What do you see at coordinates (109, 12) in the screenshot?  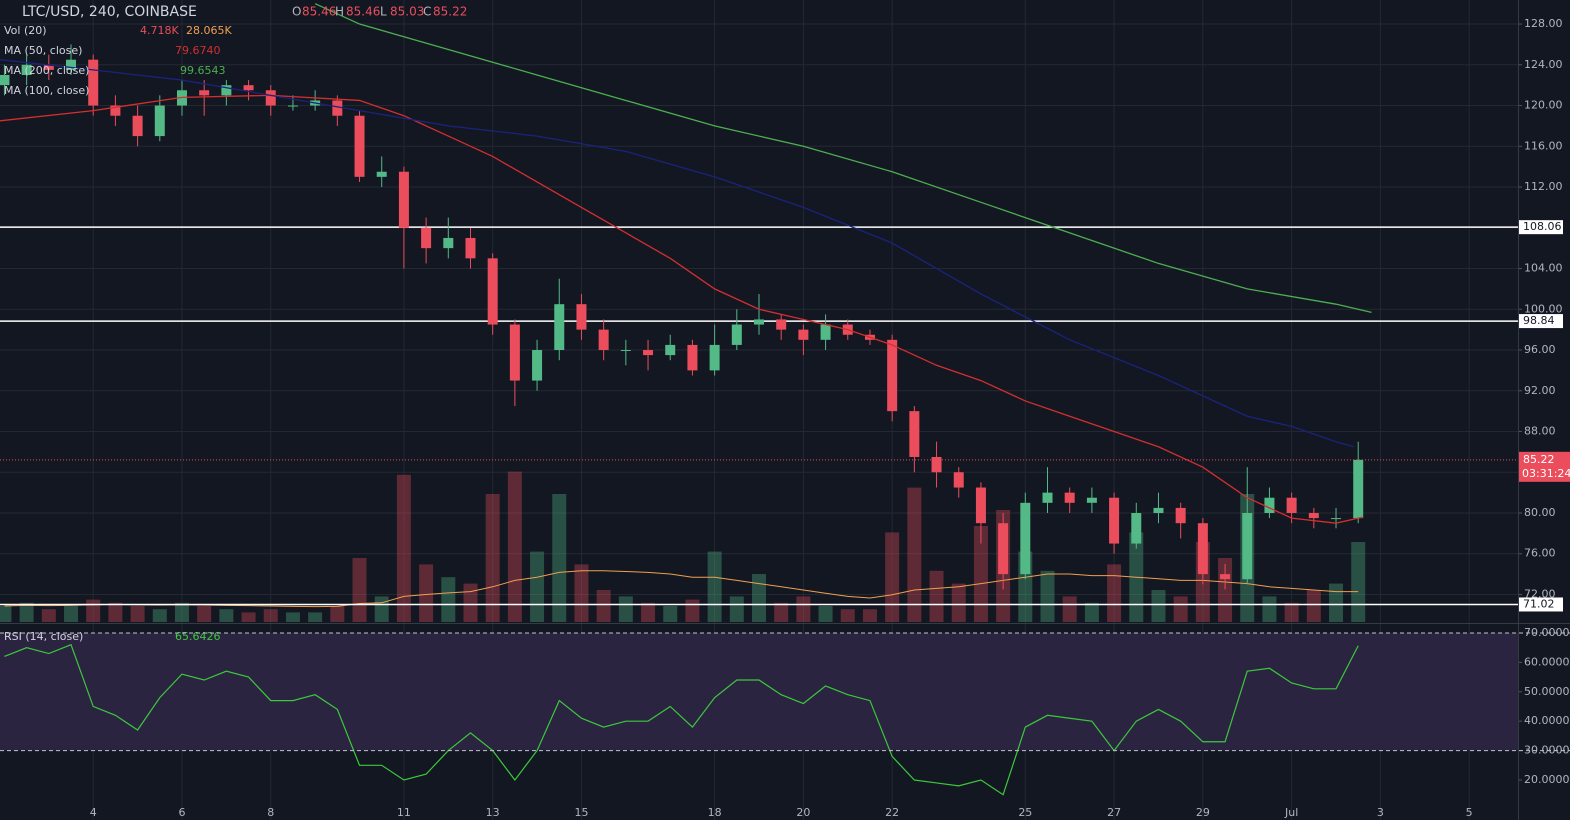 I see `symbol: LTC/USD, 240, COINBASE` at bounding box center [109, 12].